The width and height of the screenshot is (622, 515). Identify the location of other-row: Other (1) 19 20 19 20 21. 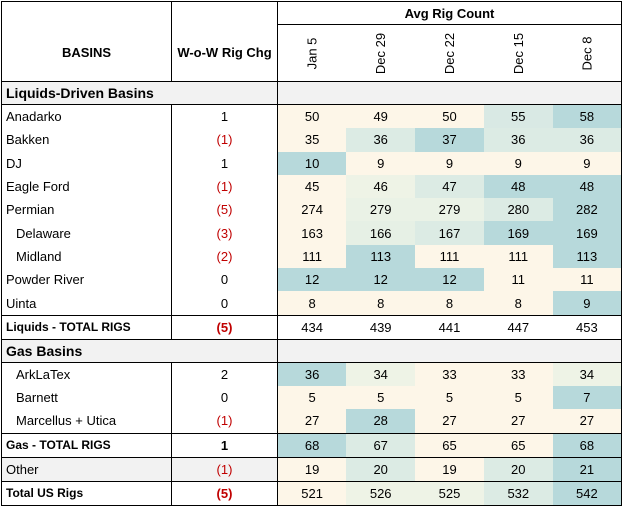
(311, 469).